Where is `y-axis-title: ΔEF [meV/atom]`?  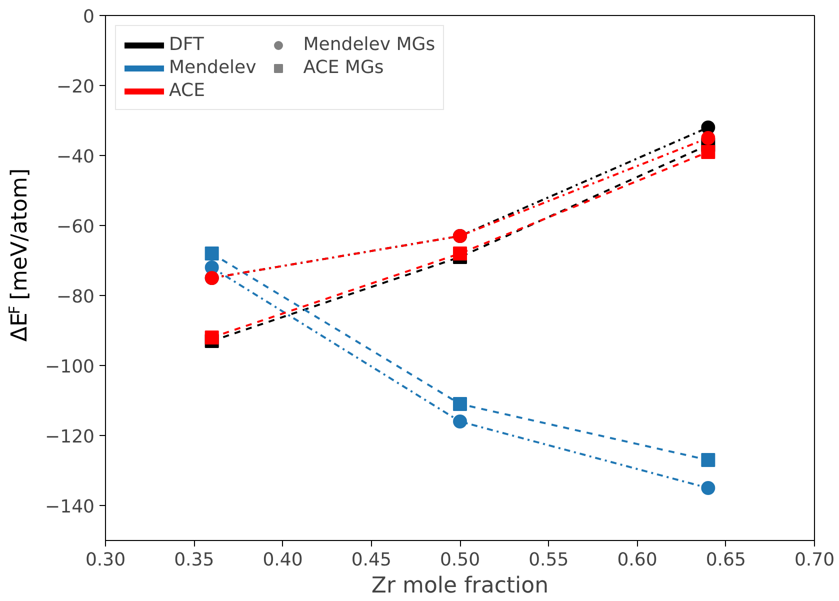 y-axis-title: ΔEF [meV/atom] is located at coordinates (19, 255).